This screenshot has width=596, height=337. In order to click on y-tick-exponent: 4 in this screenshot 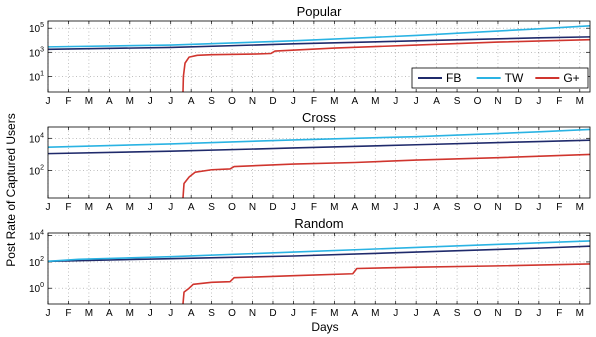, I will do `click(42, 233)`.